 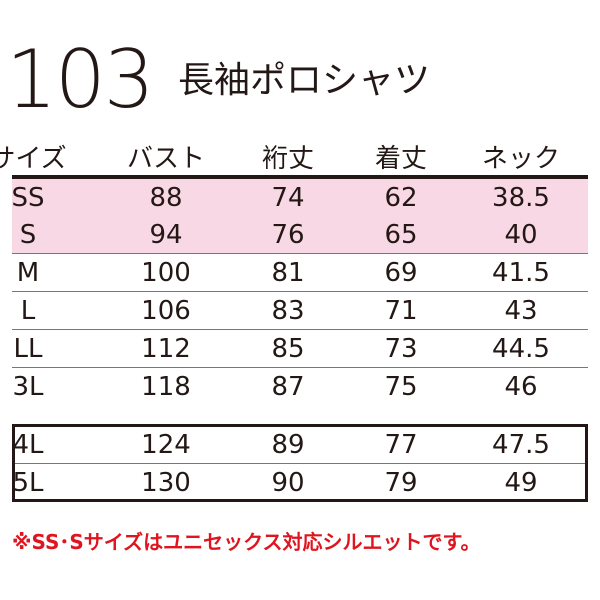 I want to click on table-cell: 85, so click(x=288, y=349).